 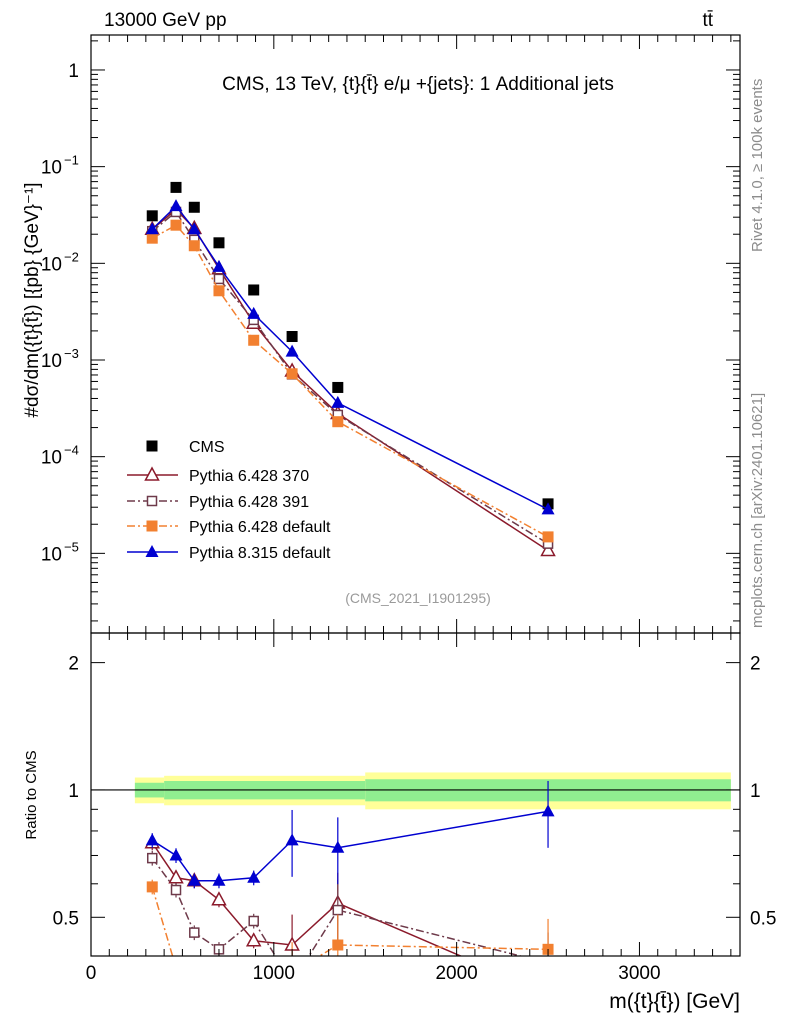 What do you see at coordinates (71, 450) in the screenshot?
I see `y-tick-exponent: −4` at bounding box center [71, 450].